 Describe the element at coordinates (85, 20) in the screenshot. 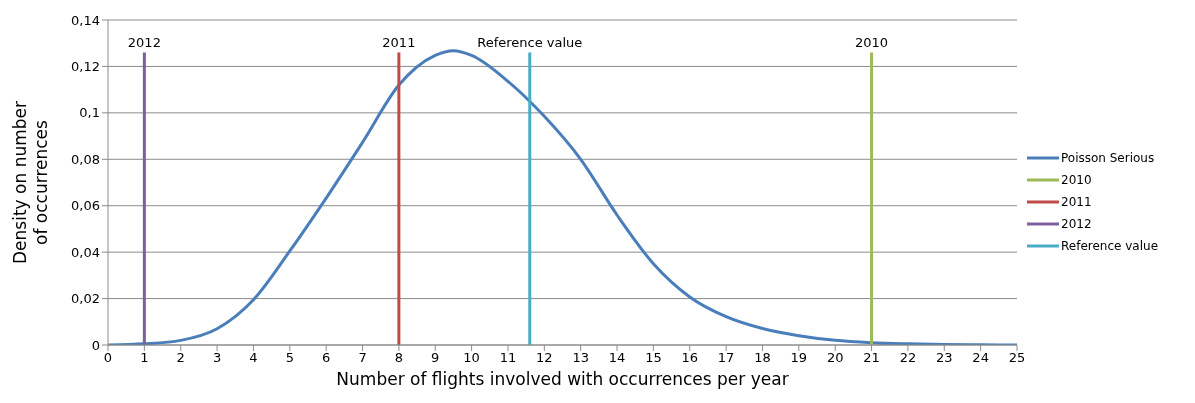

I see `y-tick-label: 0,14` at that location.